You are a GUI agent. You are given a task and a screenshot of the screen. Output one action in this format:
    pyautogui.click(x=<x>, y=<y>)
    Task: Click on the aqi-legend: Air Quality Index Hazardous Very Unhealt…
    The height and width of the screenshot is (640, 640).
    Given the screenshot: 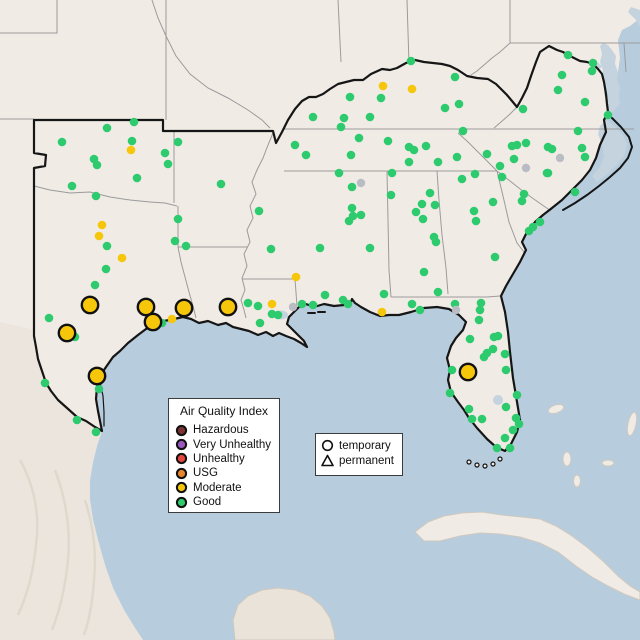 What is the action you would take?
    pyautogui.click(x=224, y=455)
    